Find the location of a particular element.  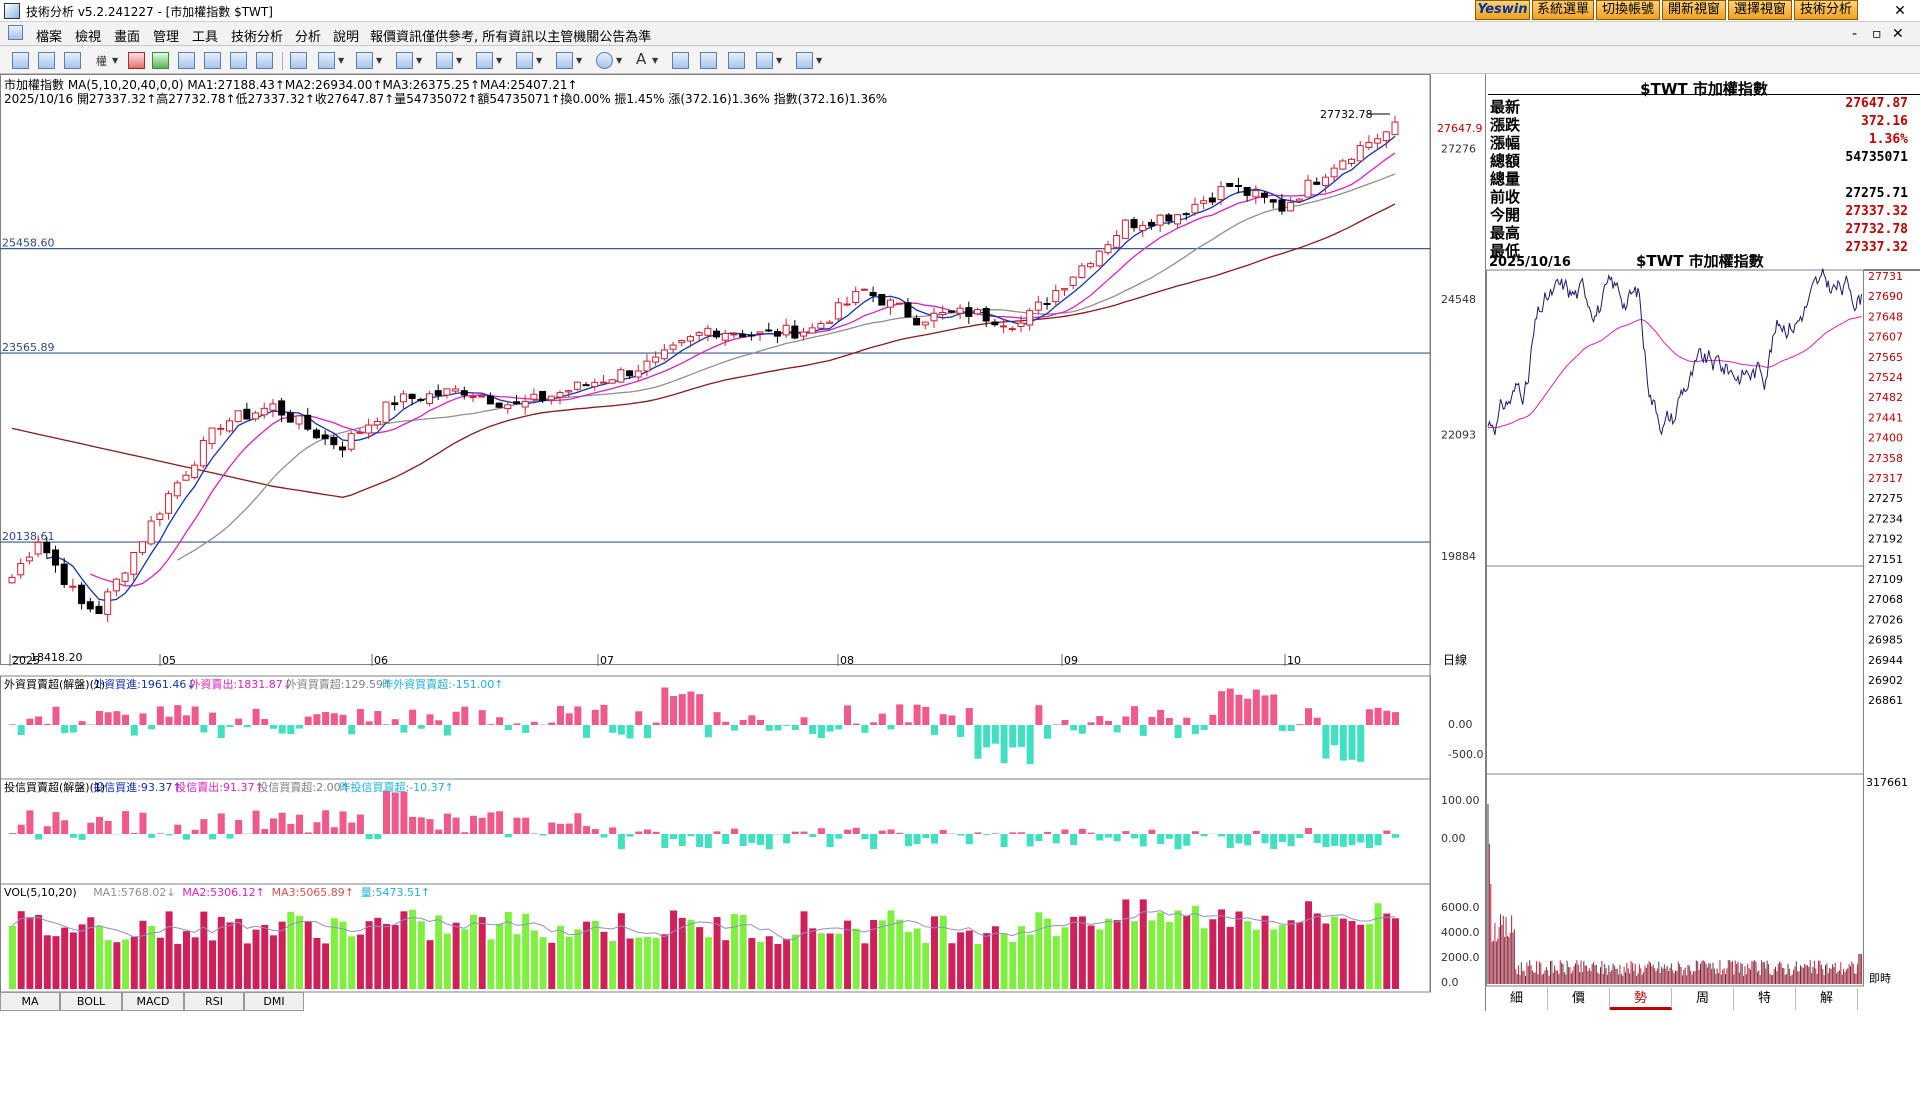

trend-line-caret-icon: ▼ is located at coordinates (341, 60).